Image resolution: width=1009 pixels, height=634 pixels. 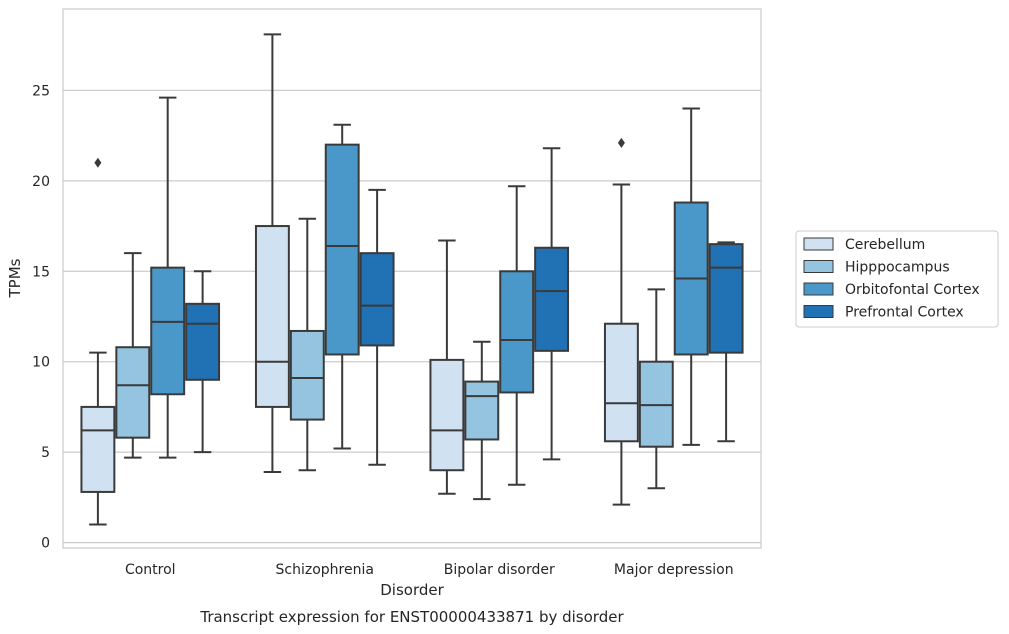 I want to click on x-tick-label-2: Bipolar disorder, so click(x=499, y=570).